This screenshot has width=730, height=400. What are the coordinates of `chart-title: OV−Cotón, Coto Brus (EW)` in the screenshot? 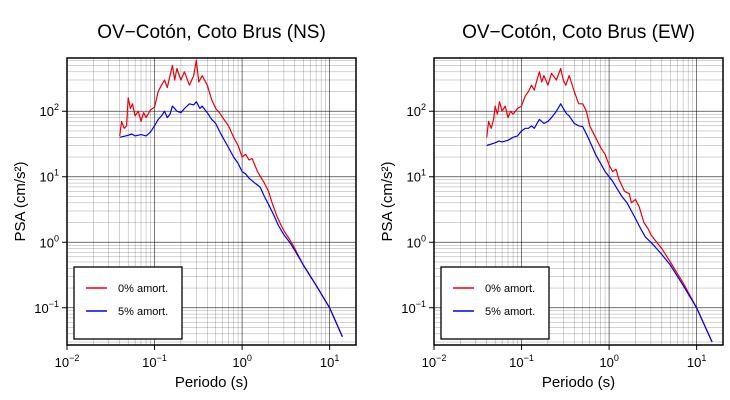 It's located at (578, 32).